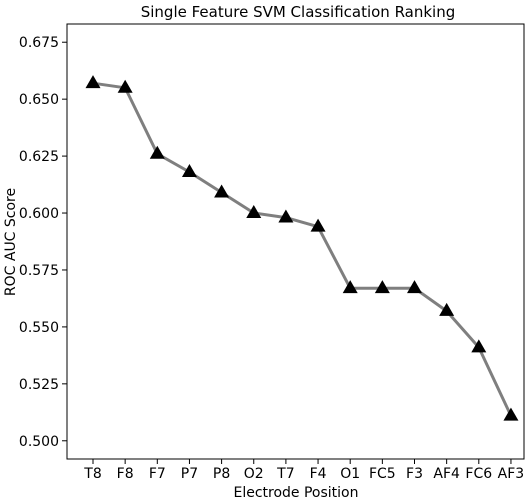 This screenshot has width=529, height=501. What do you see at coordinates (125, 86) in the screenshot?
I see `data-point-f8` at bounding box center [125, 86].